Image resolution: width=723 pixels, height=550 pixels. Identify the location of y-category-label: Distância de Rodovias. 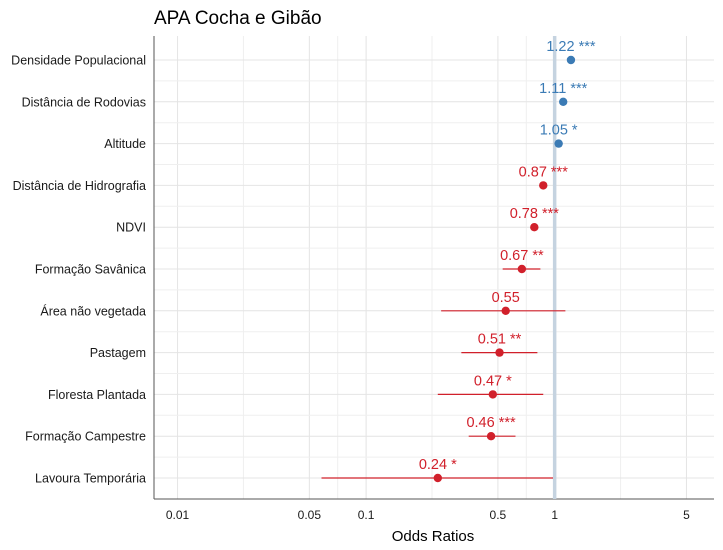
(84, 102).